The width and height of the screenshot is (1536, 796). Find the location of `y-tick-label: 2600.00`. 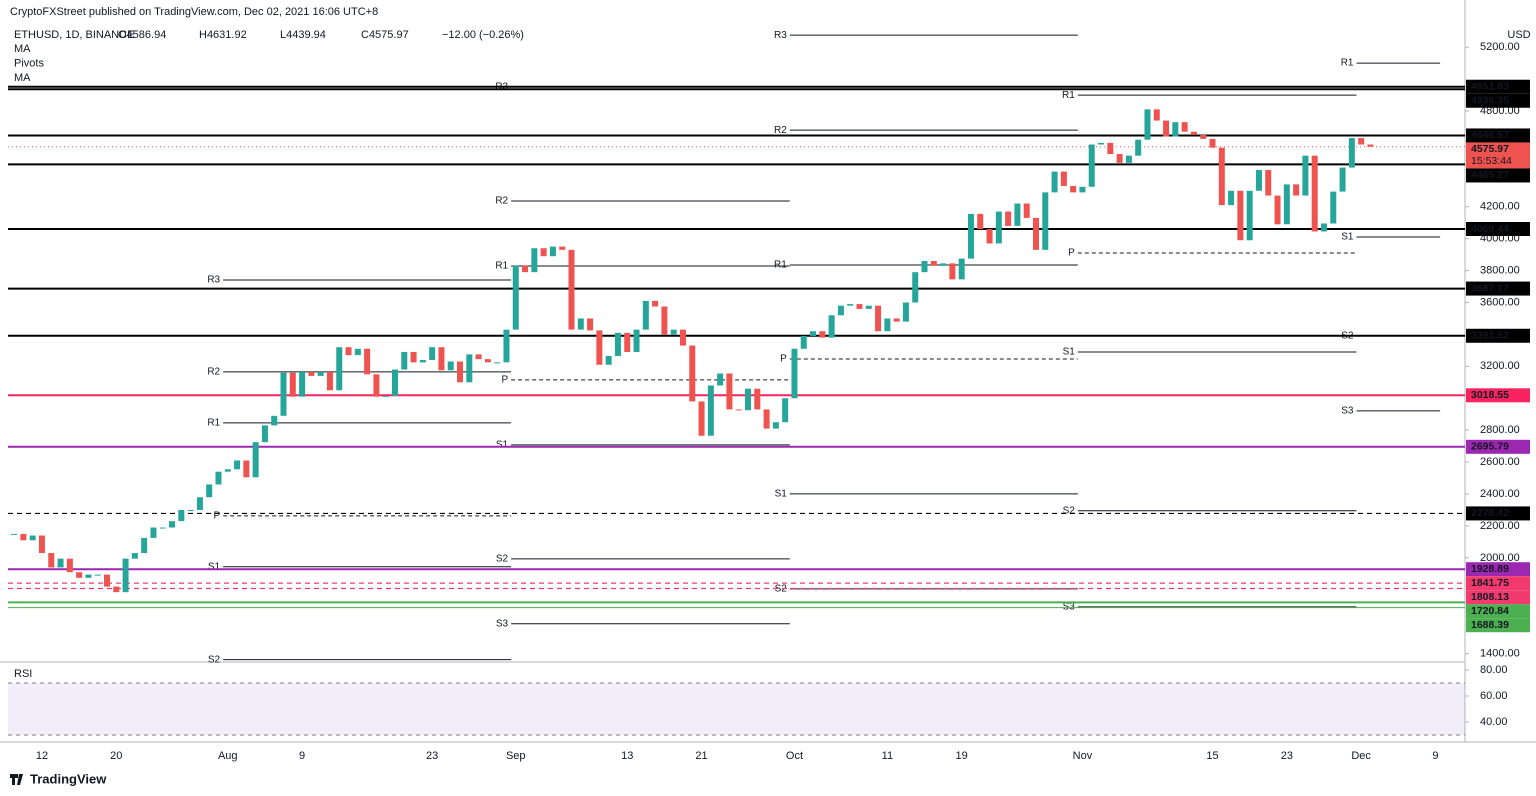

y-tick-label: 2600.00 is located at coordinates (1500, 462).